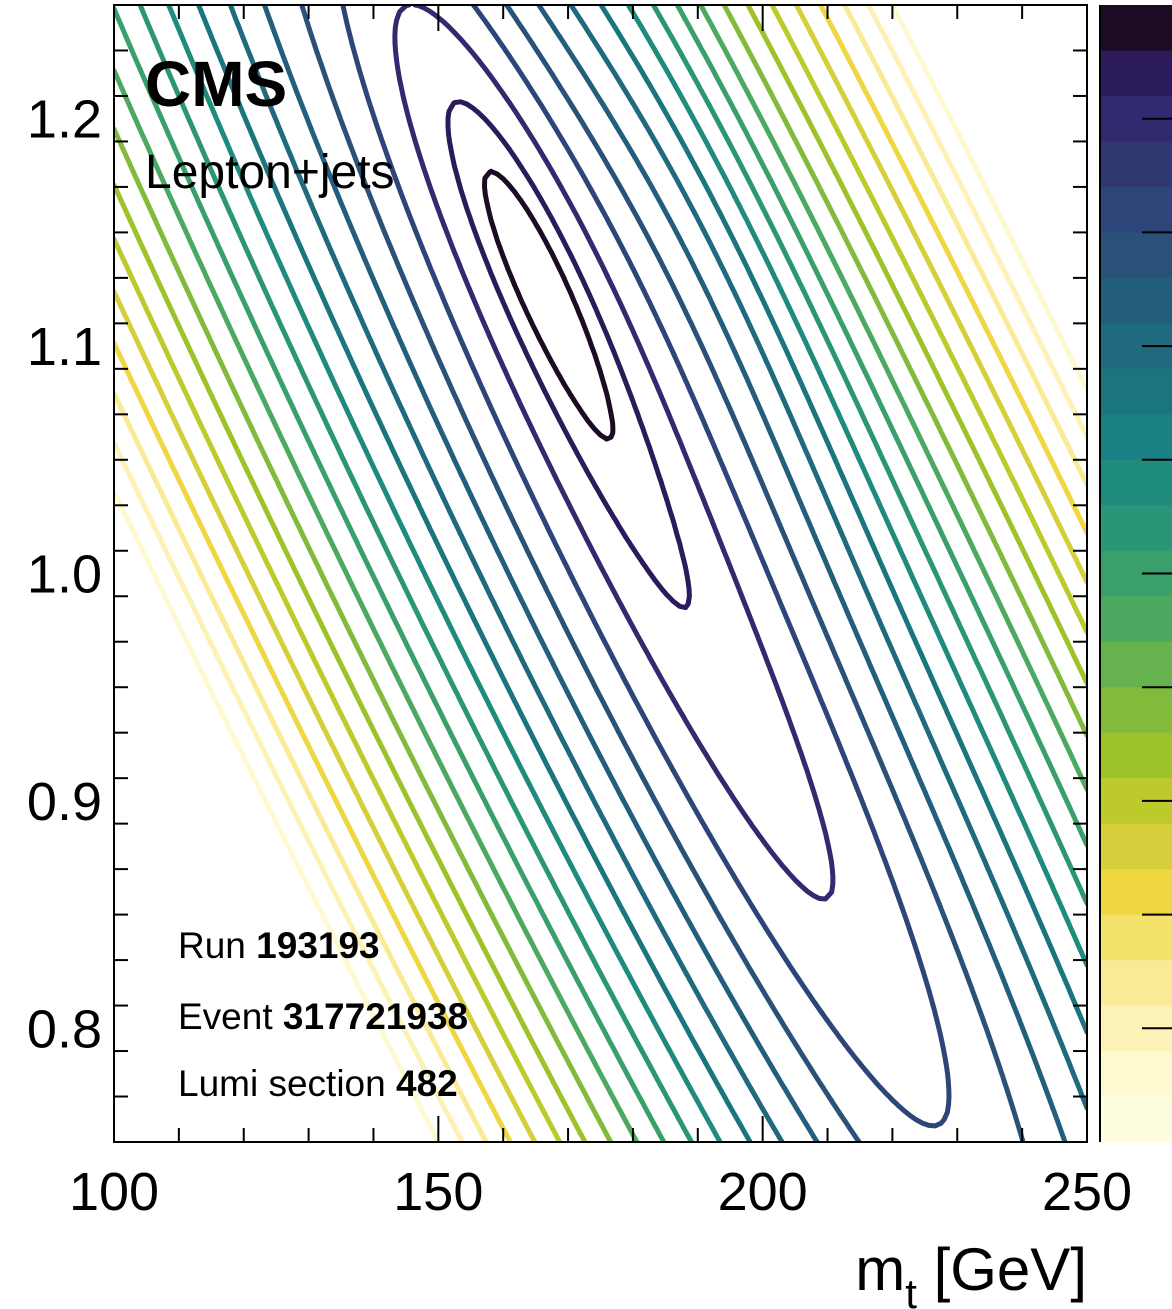  What do you see at coordinates (64, 802) in the screenshot?
I see `y-tick-label: 0.9` at bounding box center [64, 802].